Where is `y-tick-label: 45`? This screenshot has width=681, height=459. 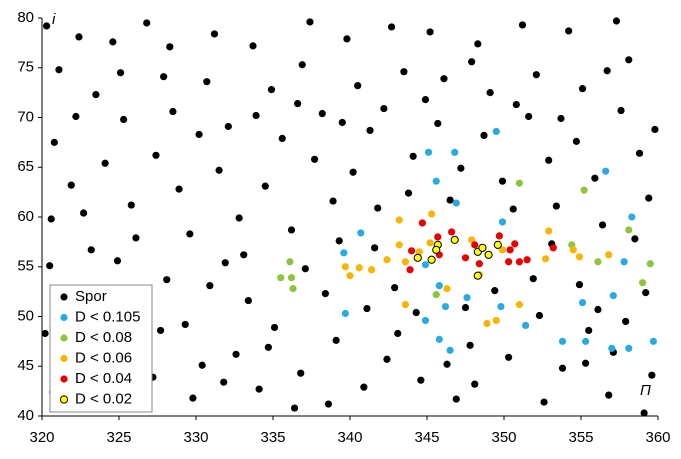
y-tick-label: 45 is located at coordinates (25, 365).